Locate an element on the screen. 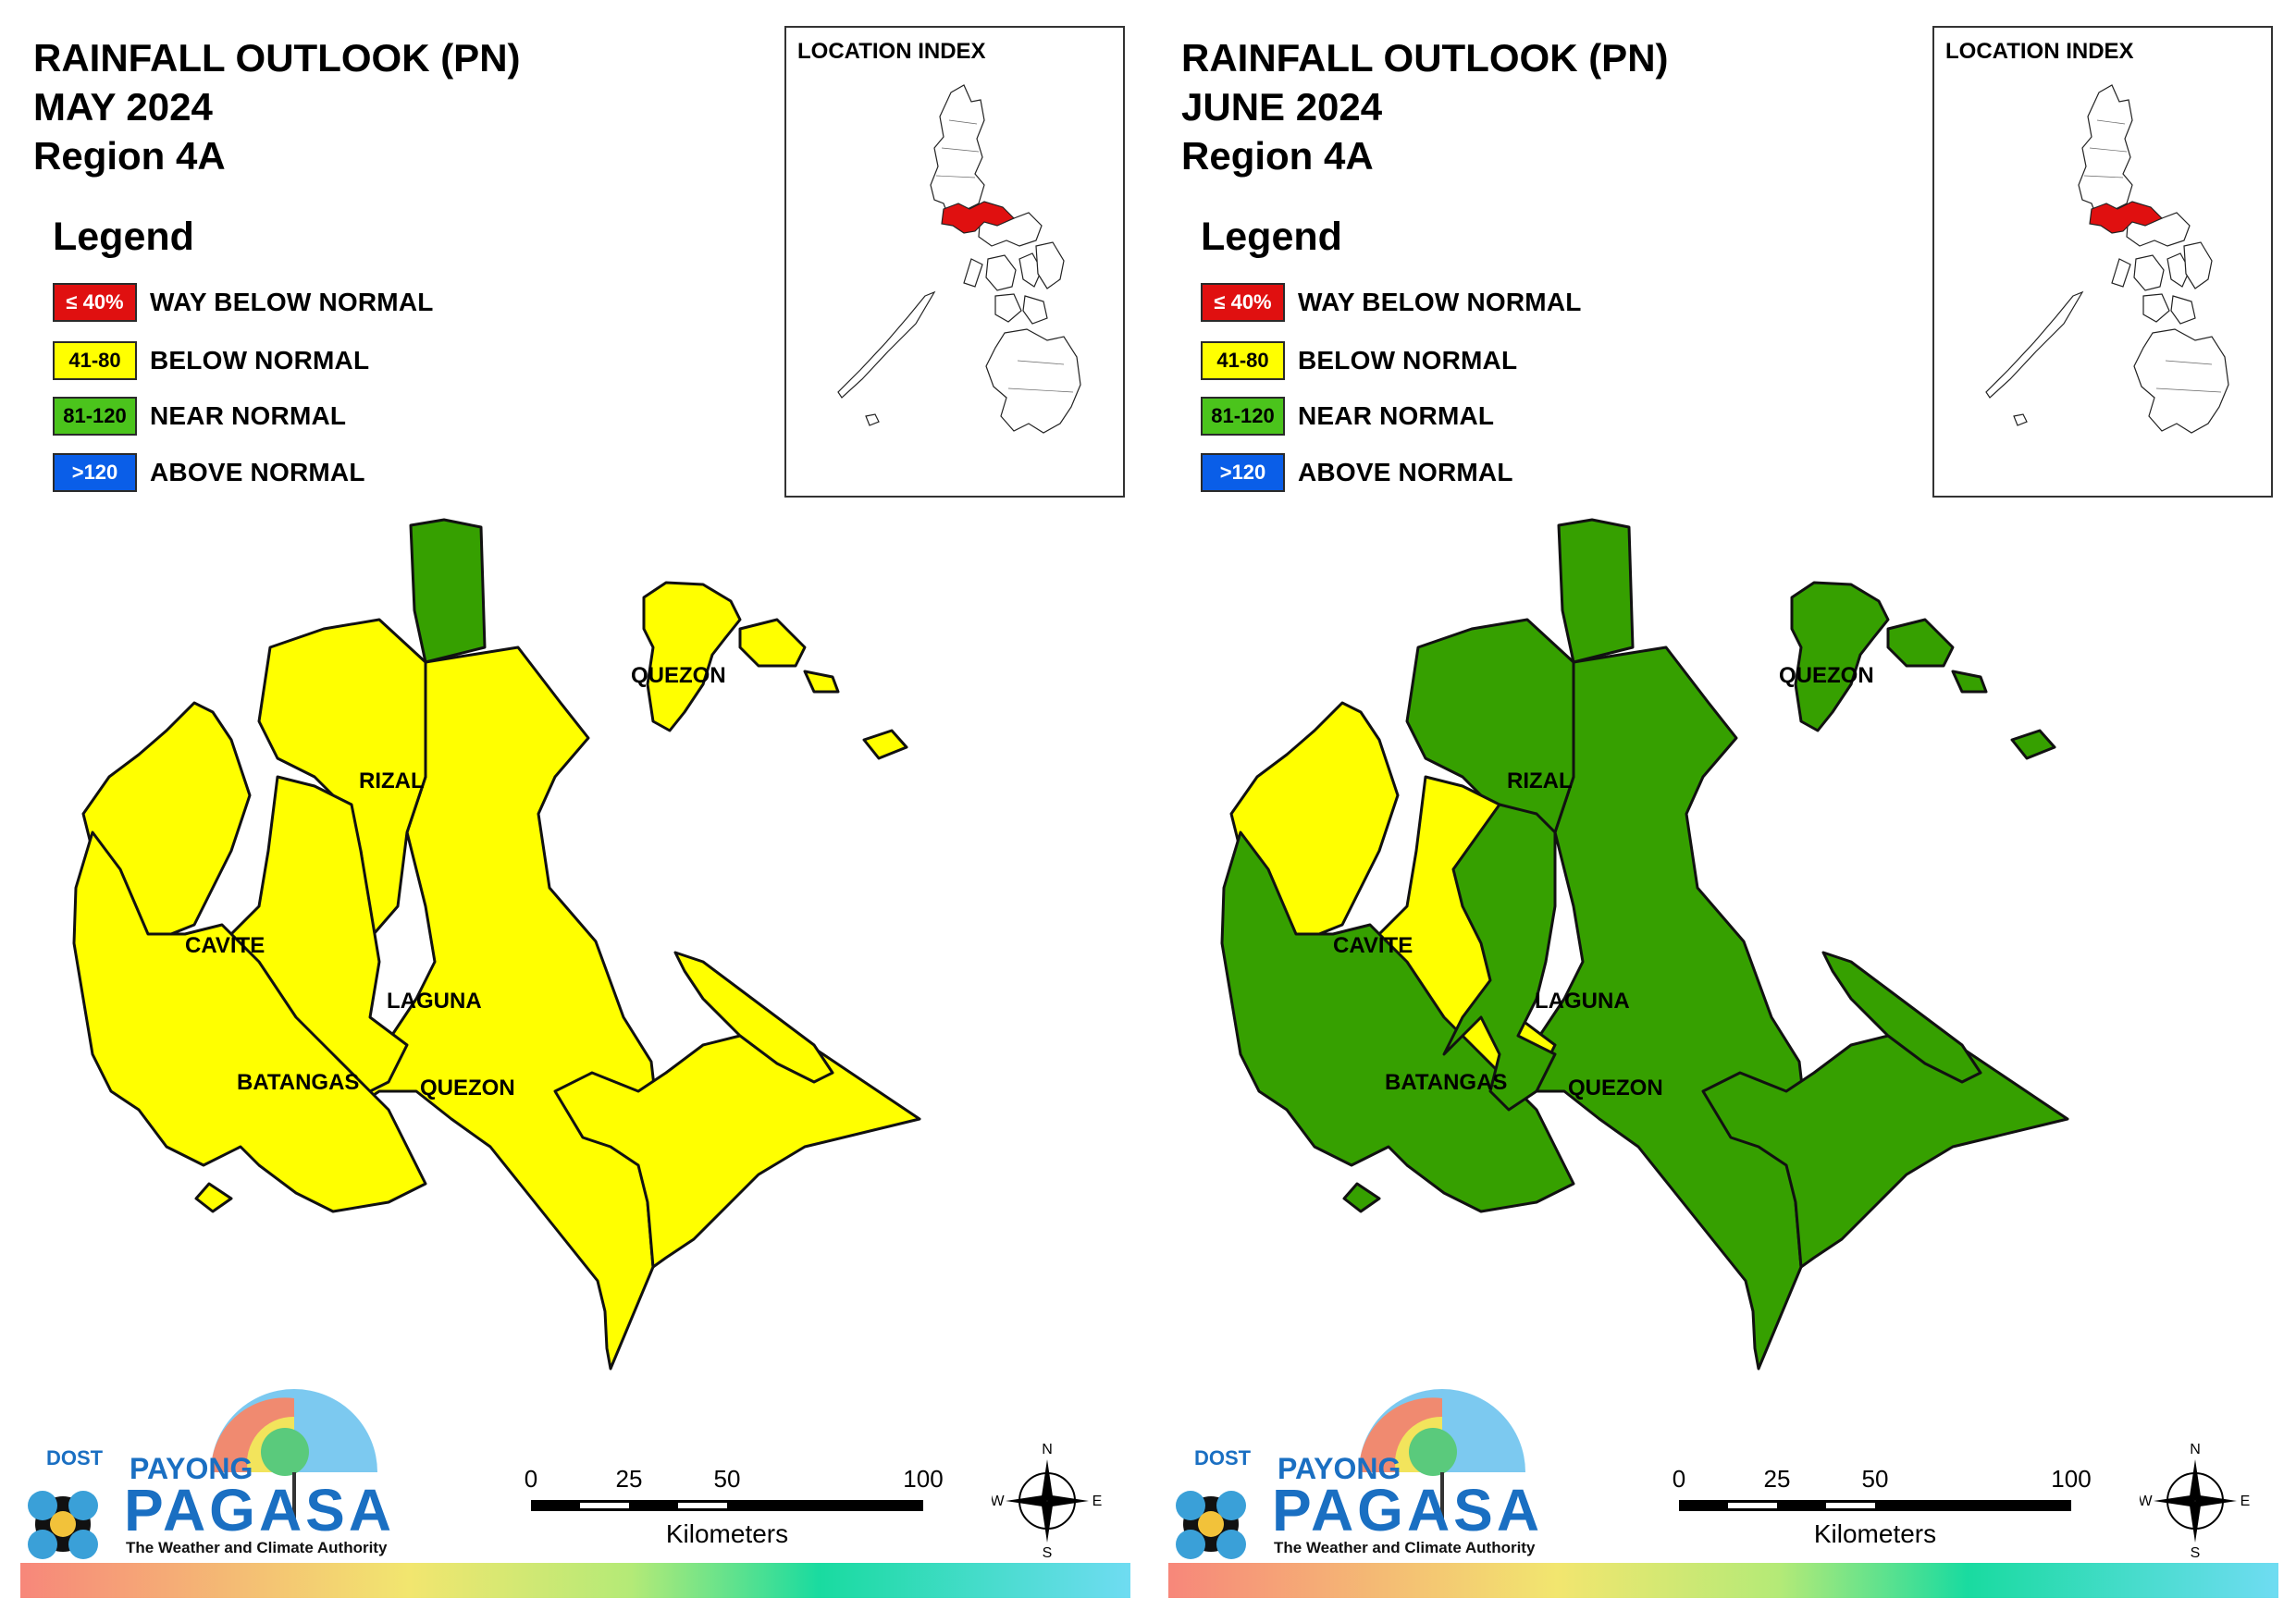  quezon-peninsula is located at coordinates (1885, 1151).